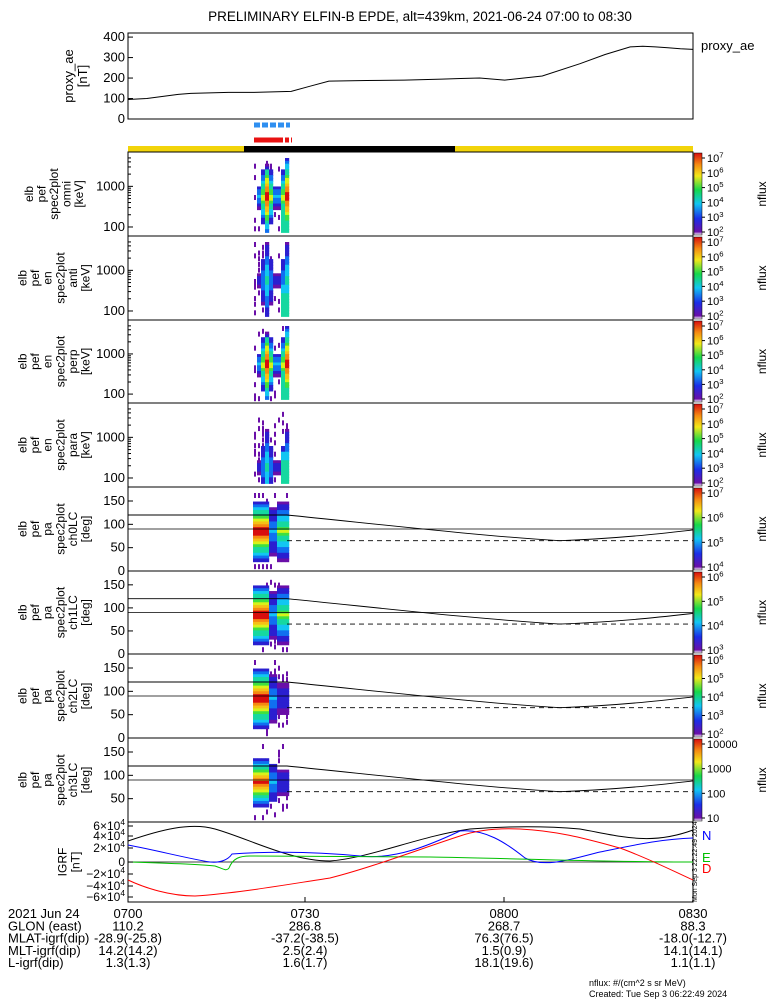  What do you see at coordinates (73, 779) in the screenshot?
I see `ylabel-line: ch3LC` at bounding box center [73, 779].